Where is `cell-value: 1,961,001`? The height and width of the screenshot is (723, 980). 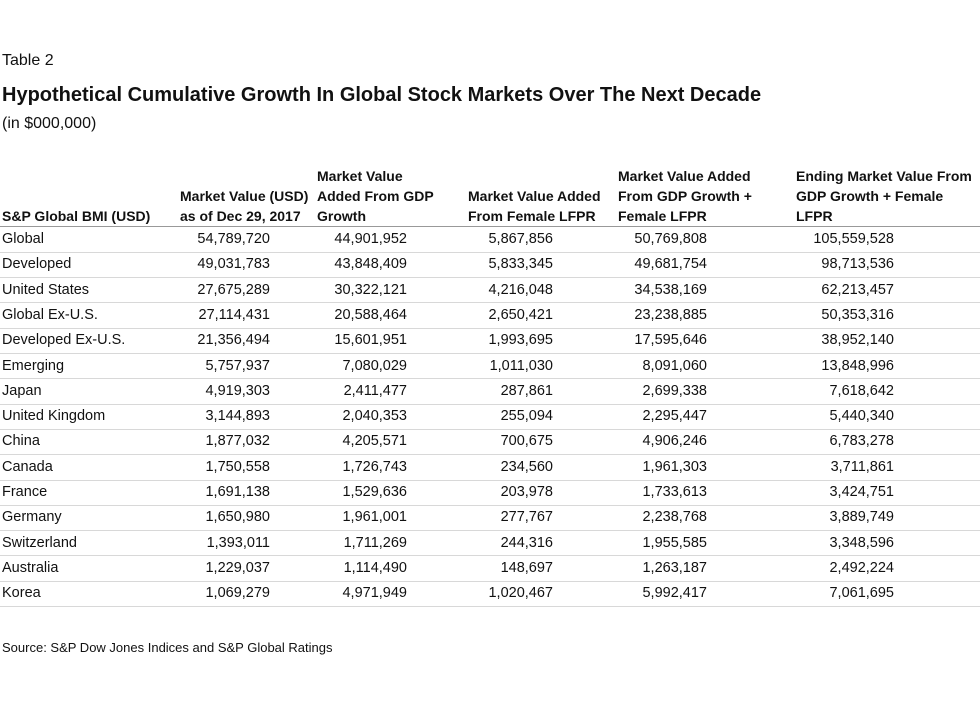 cell-value: 1,961,001 is located at coordinates (374, 517).